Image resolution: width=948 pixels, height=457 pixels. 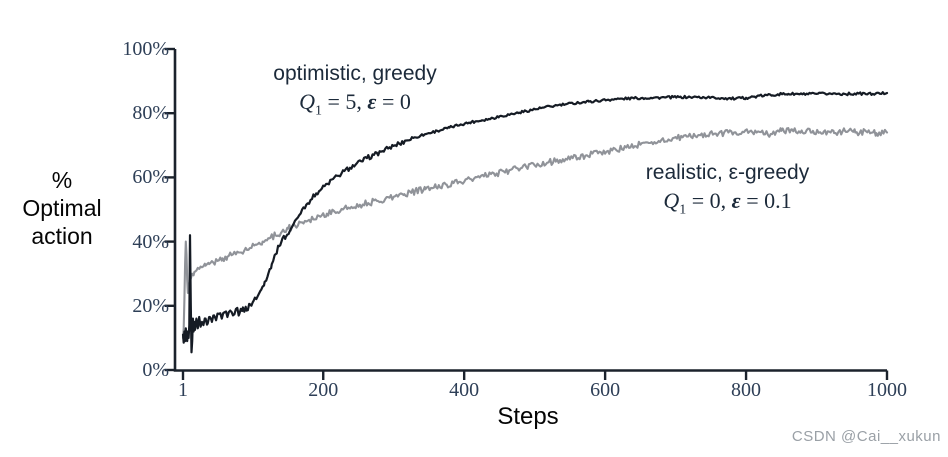 I want to click on annotation-optimistic-title: optimistic, greedy, so click(x=355, y=73).